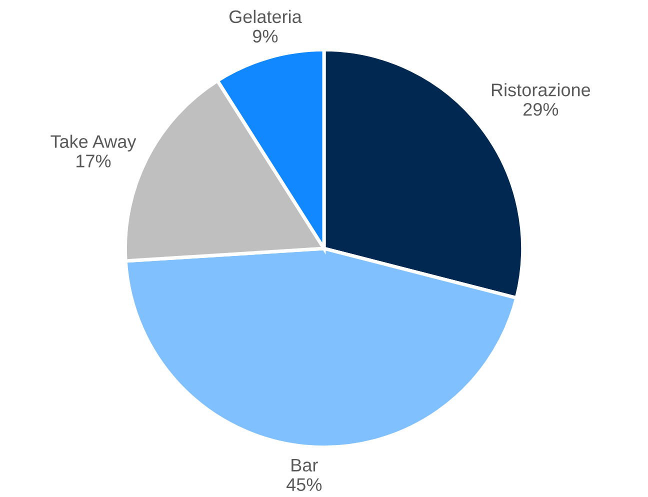  Describe the element at coordinates (541, 89) in the screenshot. I see `slice-label: Ristorazione` at that location.